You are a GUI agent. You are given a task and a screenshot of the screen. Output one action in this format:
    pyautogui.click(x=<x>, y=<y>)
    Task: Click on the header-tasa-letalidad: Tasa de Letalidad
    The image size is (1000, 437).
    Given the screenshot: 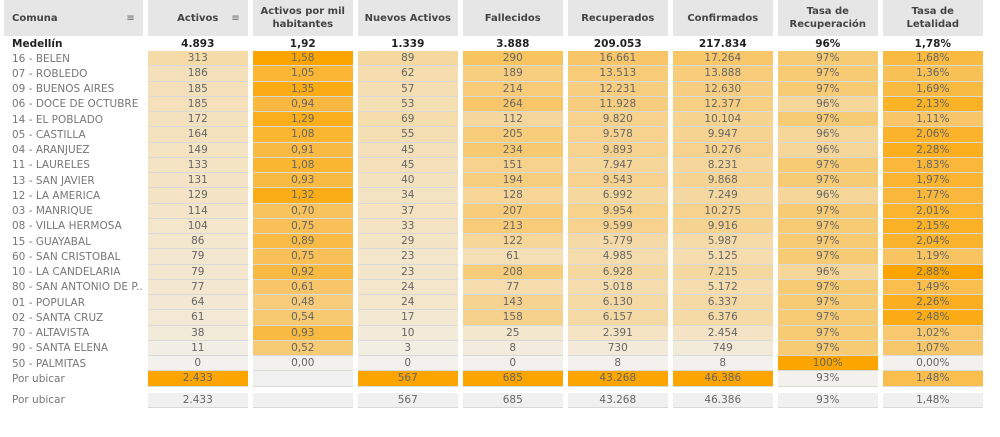 What is the action you would take?
    pyautogui.click(x=932, y=18)
    